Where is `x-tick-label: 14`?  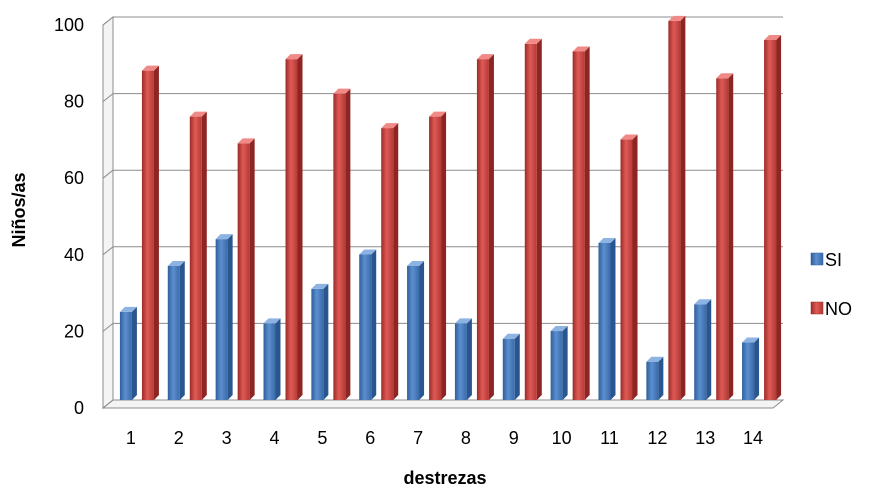 x-tick-label: 14 is located at coordinates (753, 438).